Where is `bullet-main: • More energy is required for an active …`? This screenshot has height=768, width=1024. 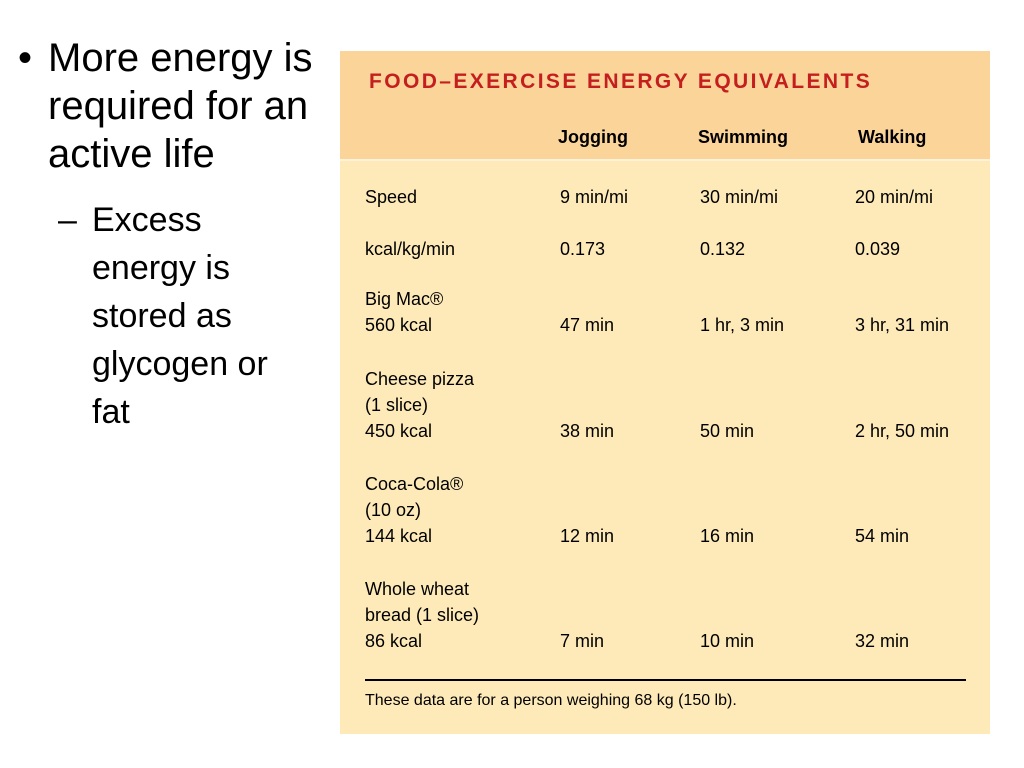
bullet-main: • More energy is required for an active … is located at coordinates (177, 106).